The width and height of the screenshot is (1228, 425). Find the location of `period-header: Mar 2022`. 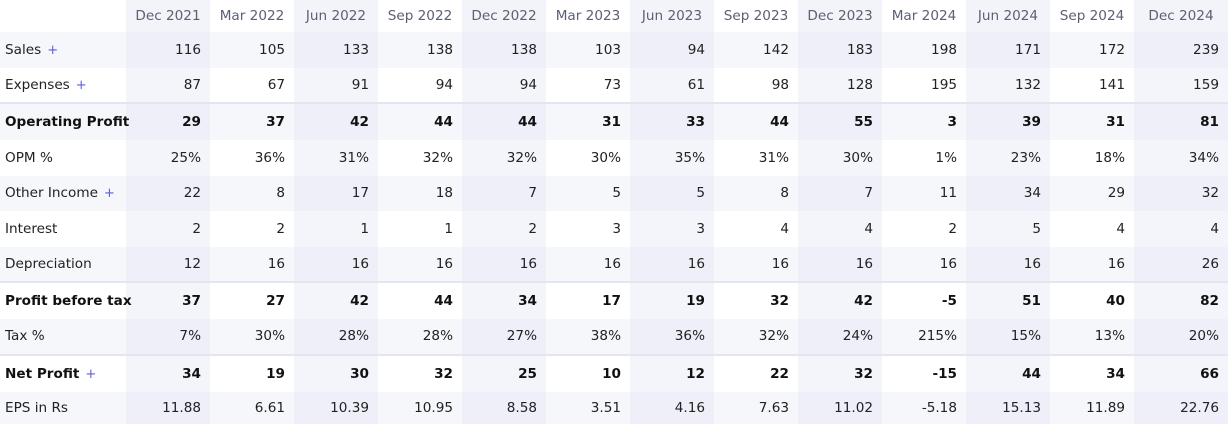

period-header: Mar 2022 is located at coordinates (252, 16).